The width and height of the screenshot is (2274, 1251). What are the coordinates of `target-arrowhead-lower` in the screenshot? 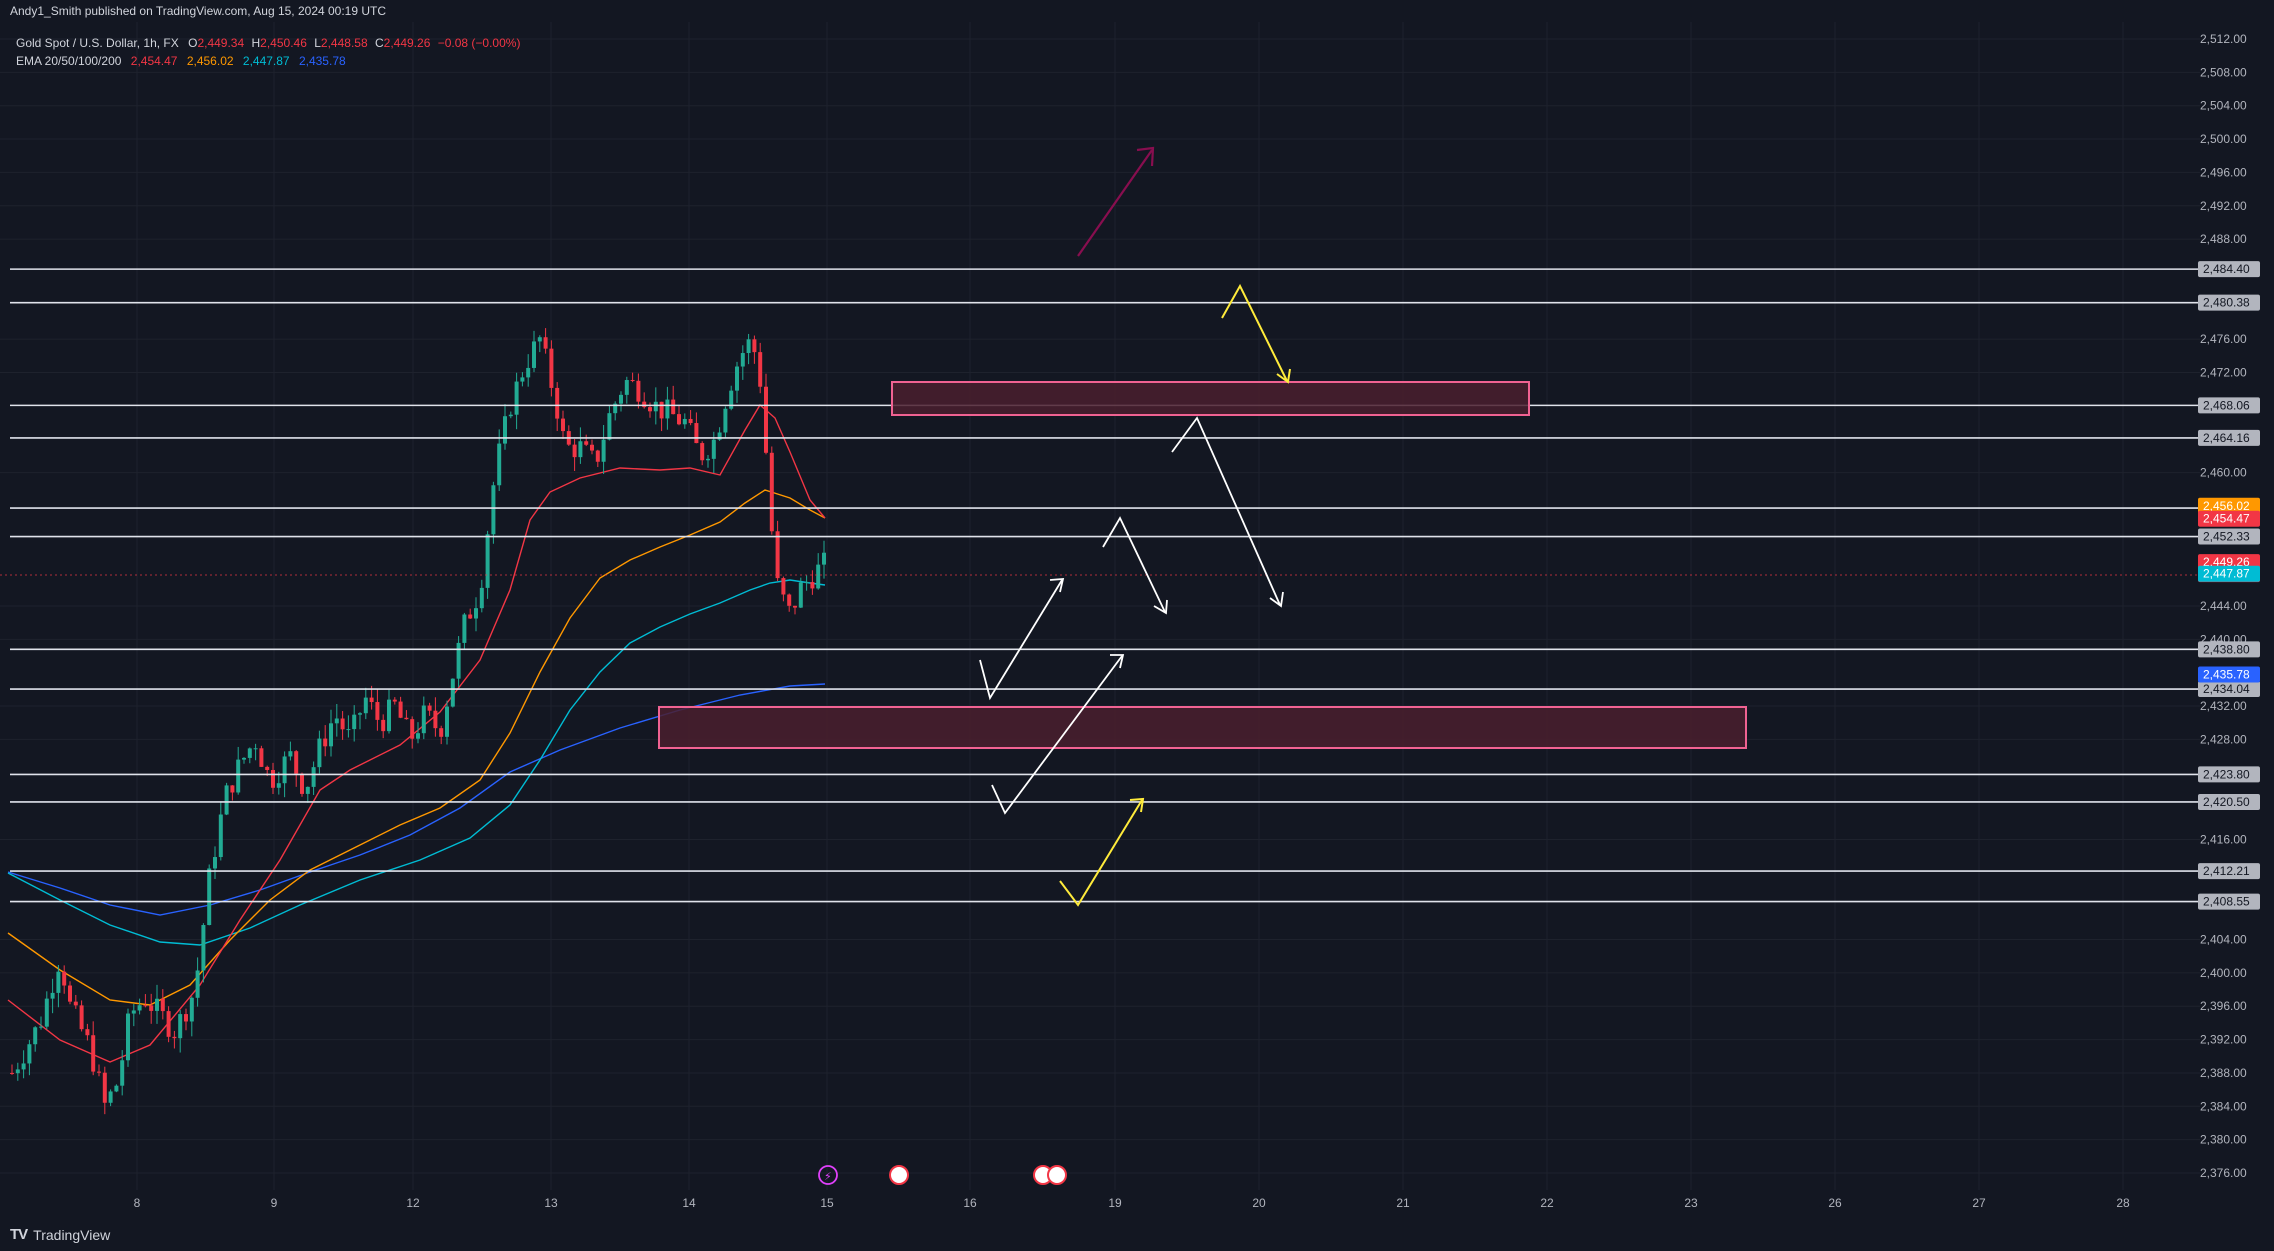 It's located at (1137, 805).